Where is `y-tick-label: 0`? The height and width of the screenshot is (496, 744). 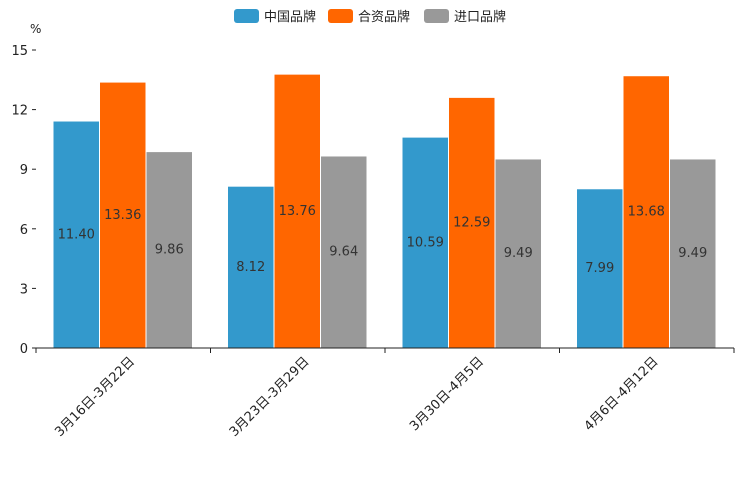
y-tick-label: 0 is located at coordinates (24, 349).